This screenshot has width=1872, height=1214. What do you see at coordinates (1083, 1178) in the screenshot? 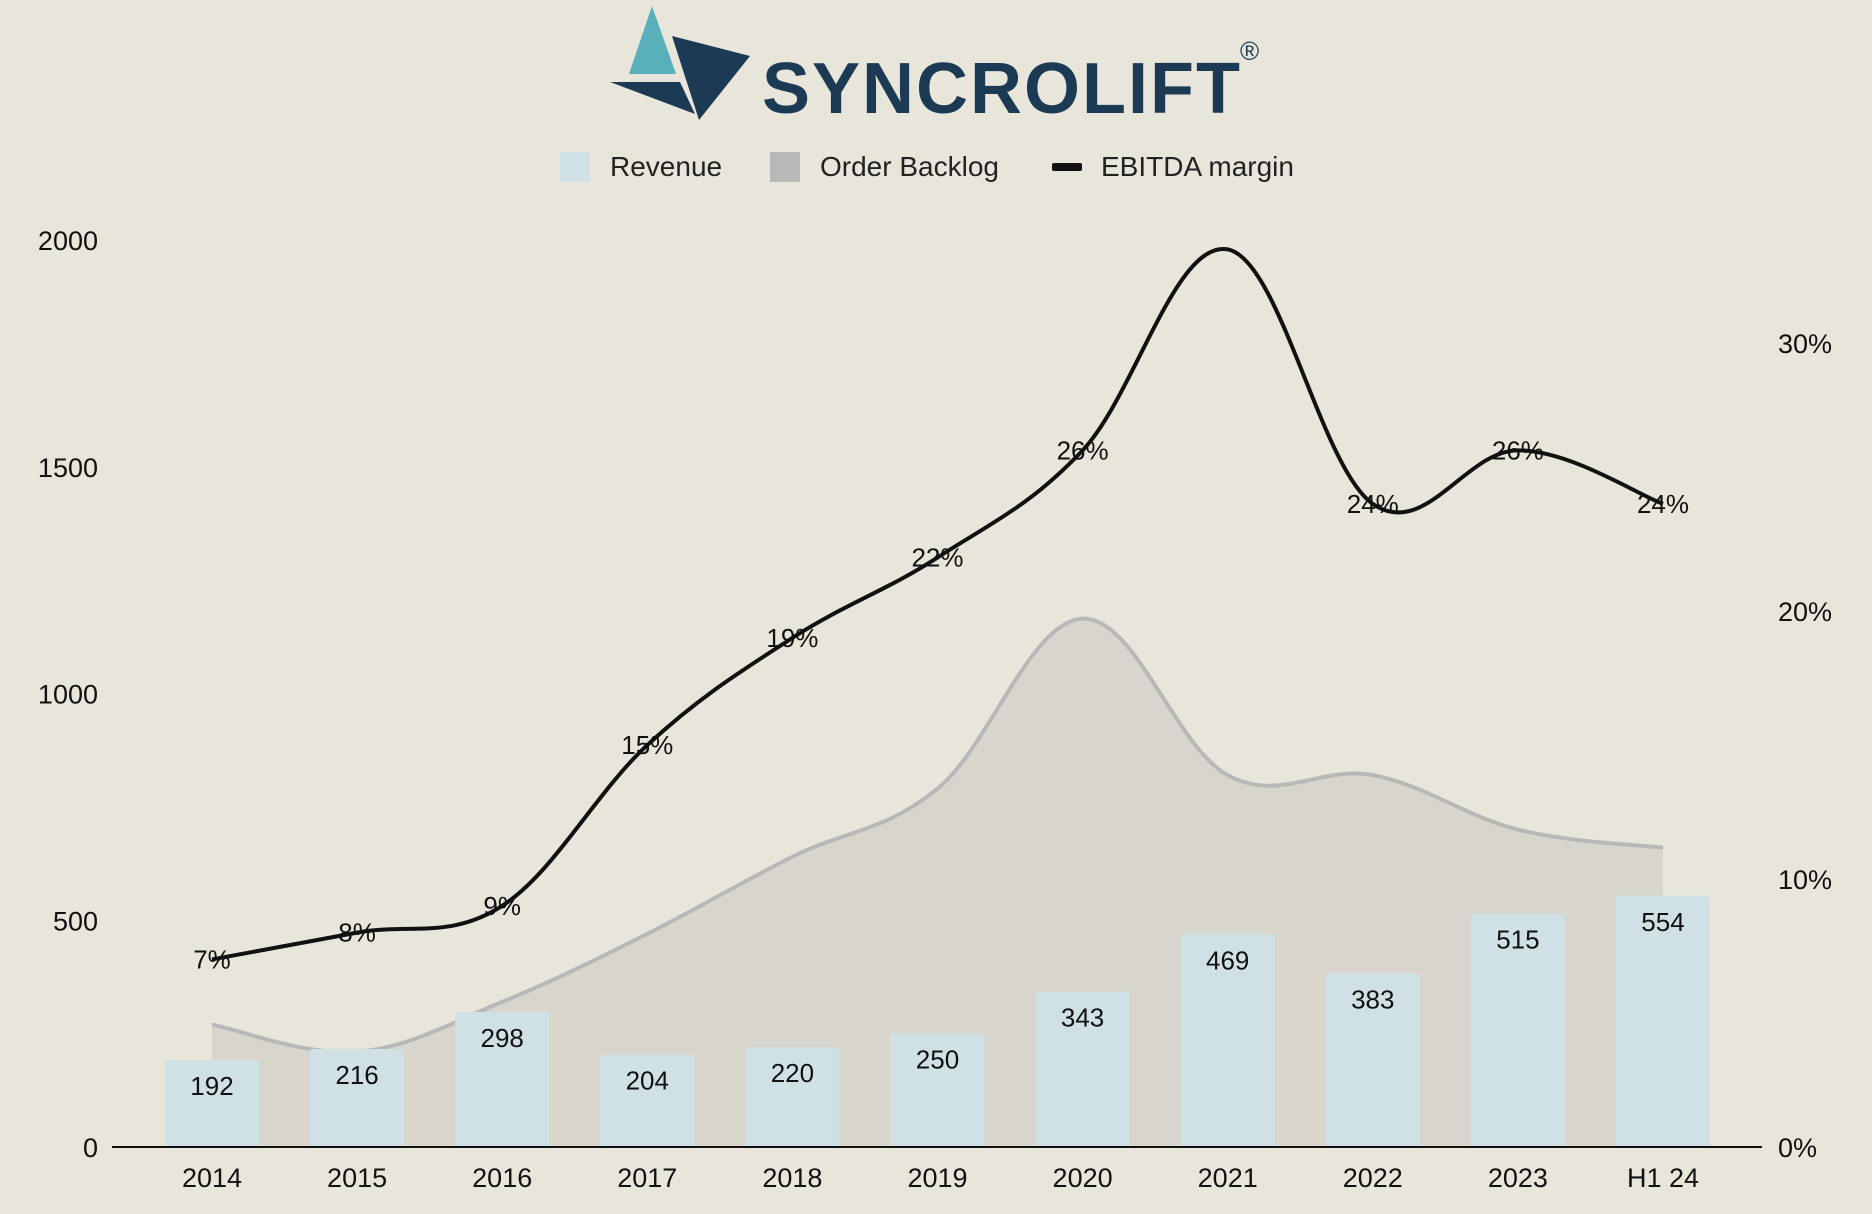
I see `x-tick-label: 2020` at bounding box center [1083, 1178].